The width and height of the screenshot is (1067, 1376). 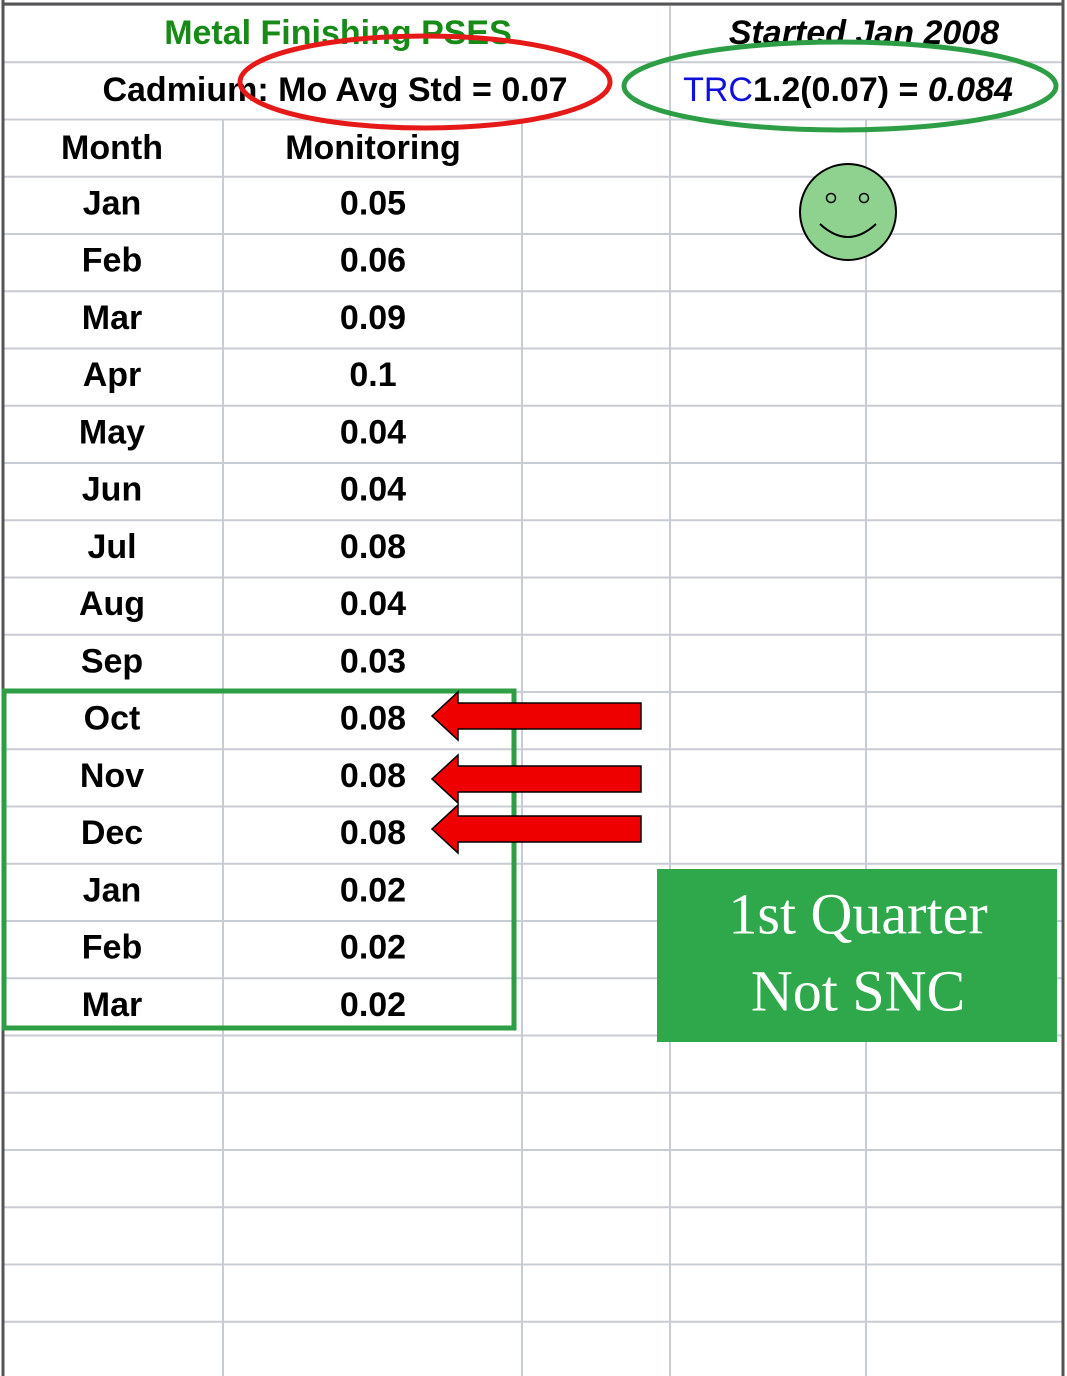 What do you see at coordinates (373, 318) in the screenshot?
I see `value-cell: 0.09` at bounding box center [373, 318].